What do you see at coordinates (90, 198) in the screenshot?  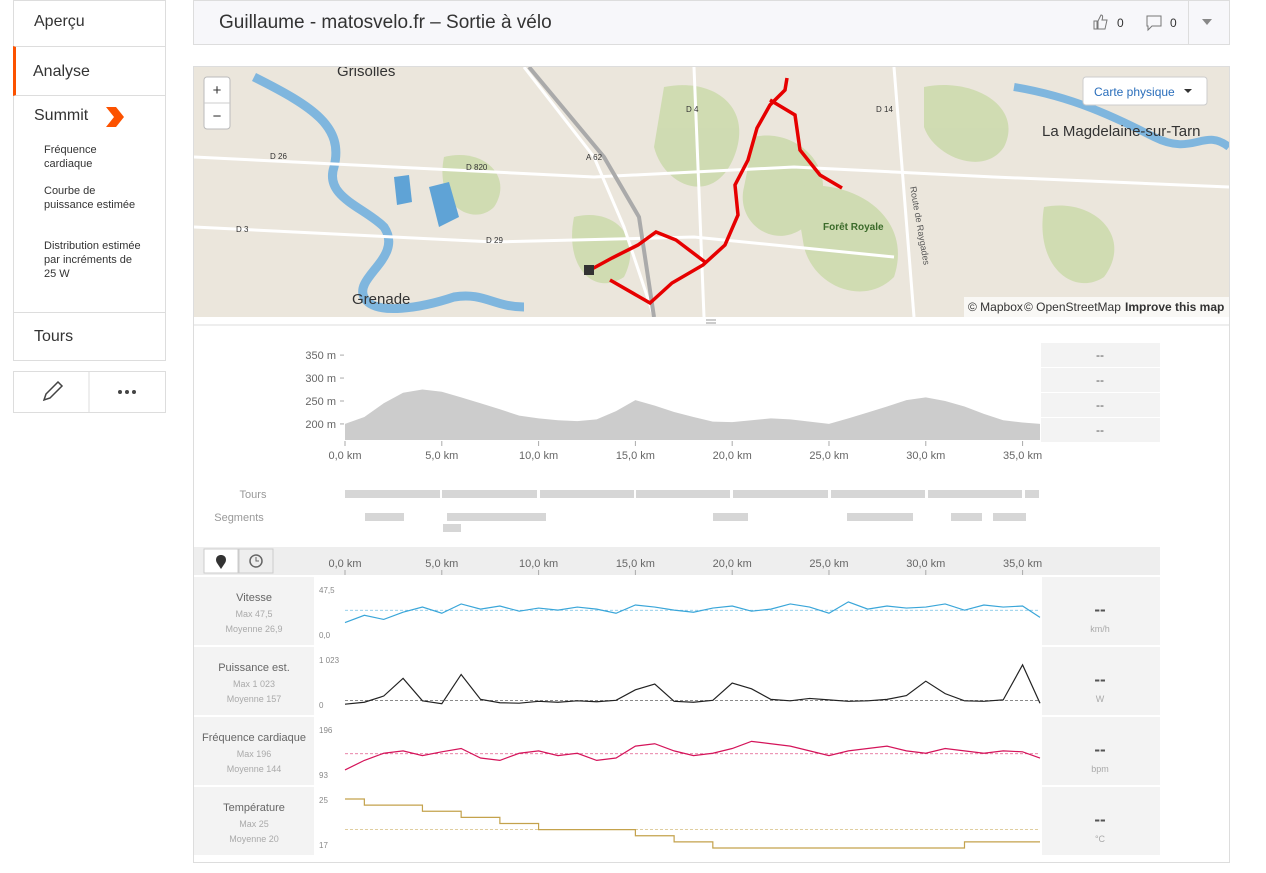 I see `nav-power-curve: Courbe de puissance estimée` at bounding box center [90, 198].